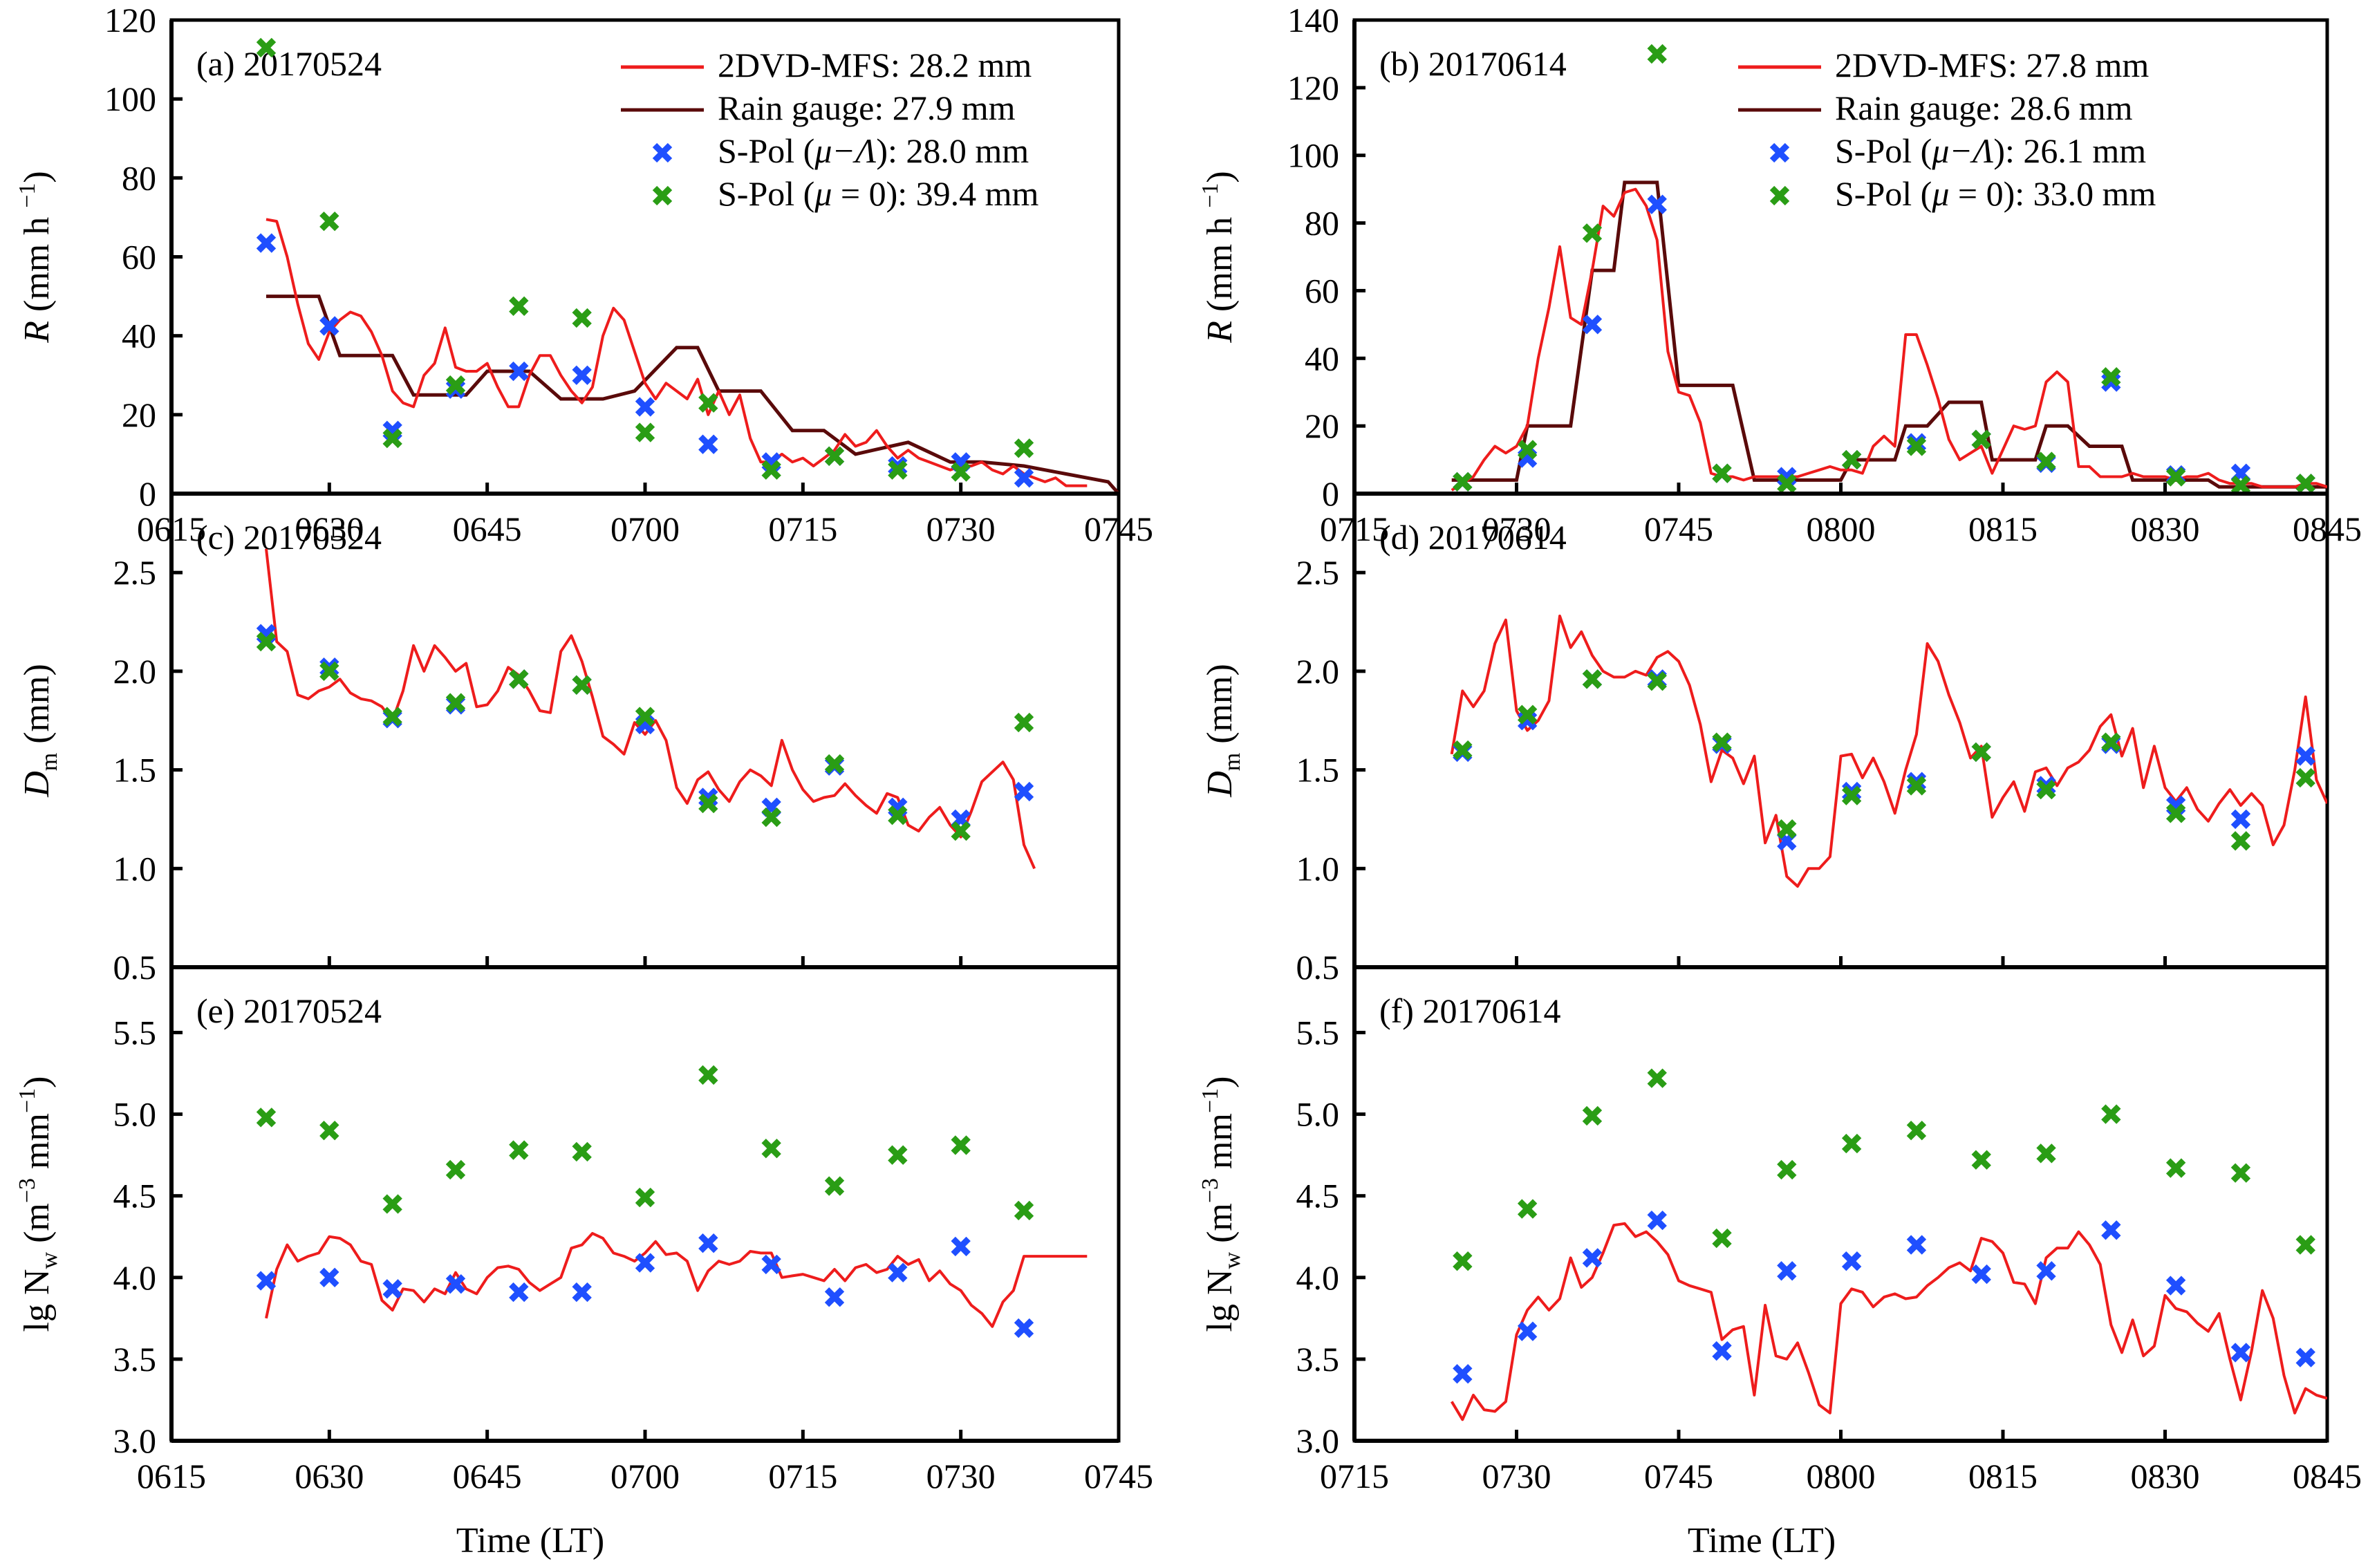  What do you see at coordinates (1473, 63) in the screenshot?
I see `panel-label: (b) 20170614` at bounding box center [1473, 63].